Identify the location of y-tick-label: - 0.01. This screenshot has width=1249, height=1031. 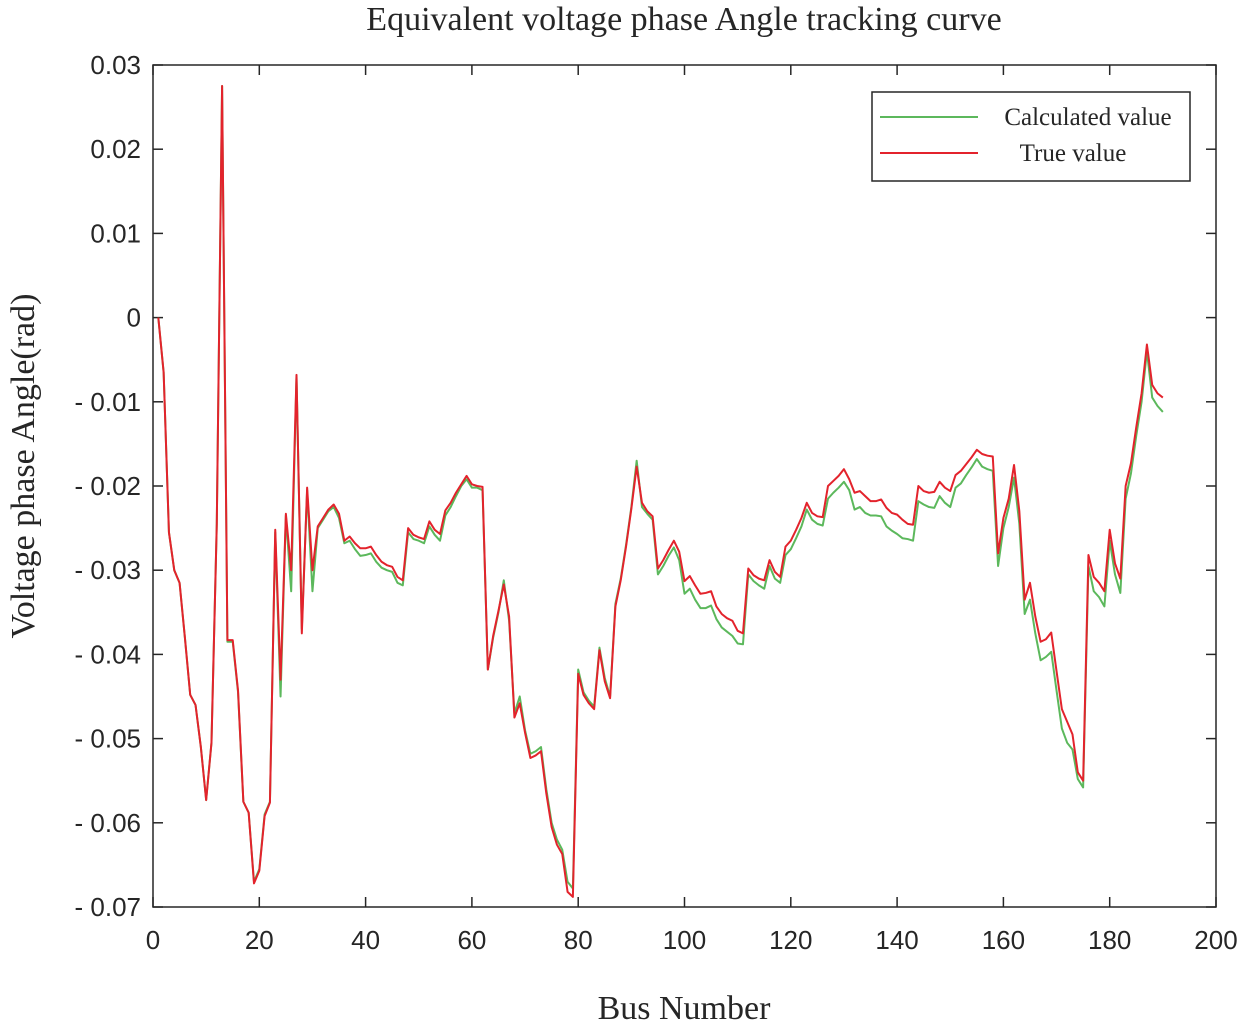
(108, 402).